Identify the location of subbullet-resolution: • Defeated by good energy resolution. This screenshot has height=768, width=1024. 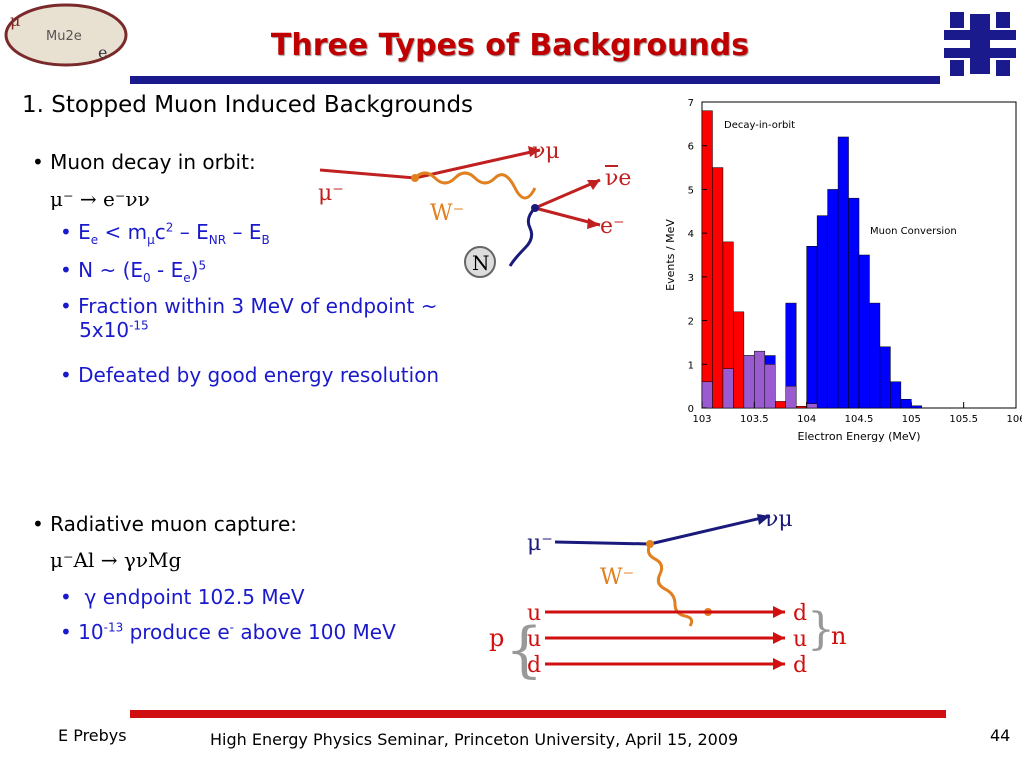
(250, 375).